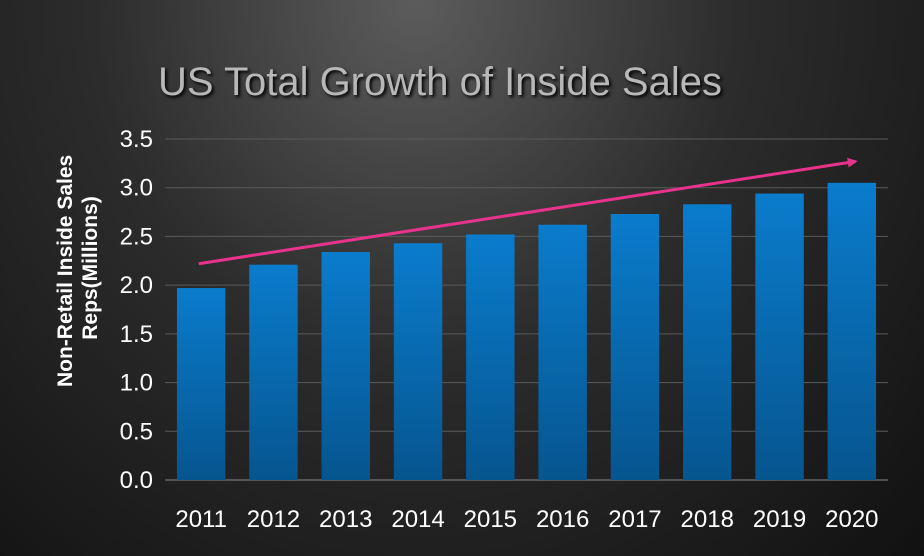 This screenshot has height=556, width=924. Describe the element at coordinates (136, 188) in the screenshot. I see `y-tick-label: 3.0` at that location.